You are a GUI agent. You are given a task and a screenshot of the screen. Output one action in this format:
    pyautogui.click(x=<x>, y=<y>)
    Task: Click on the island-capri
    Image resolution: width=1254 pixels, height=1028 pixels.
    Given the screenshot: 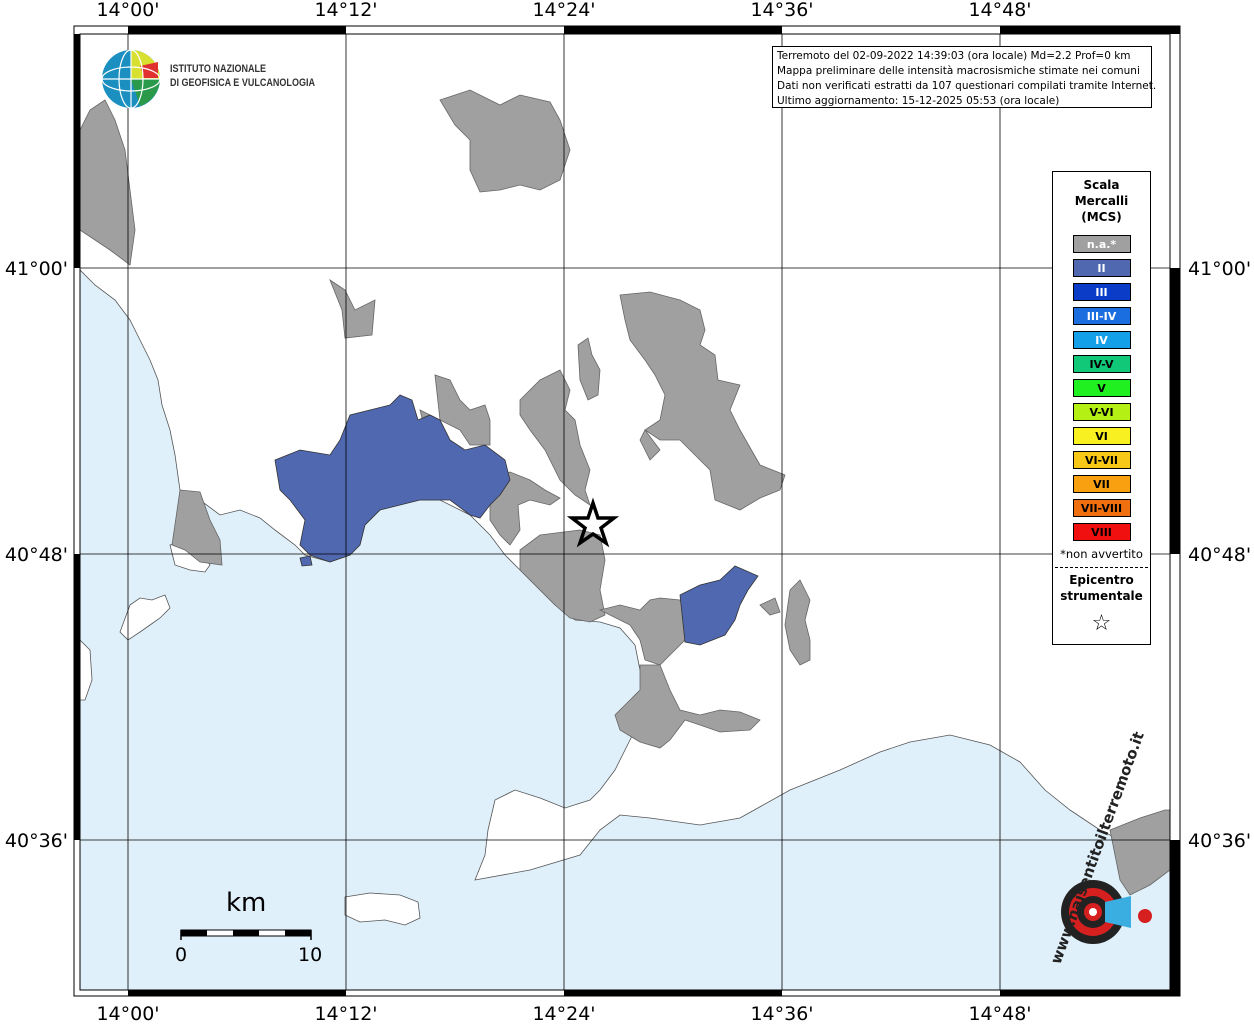 What is the action you would take?
    pyautogui.click(x=382, y=909)
    